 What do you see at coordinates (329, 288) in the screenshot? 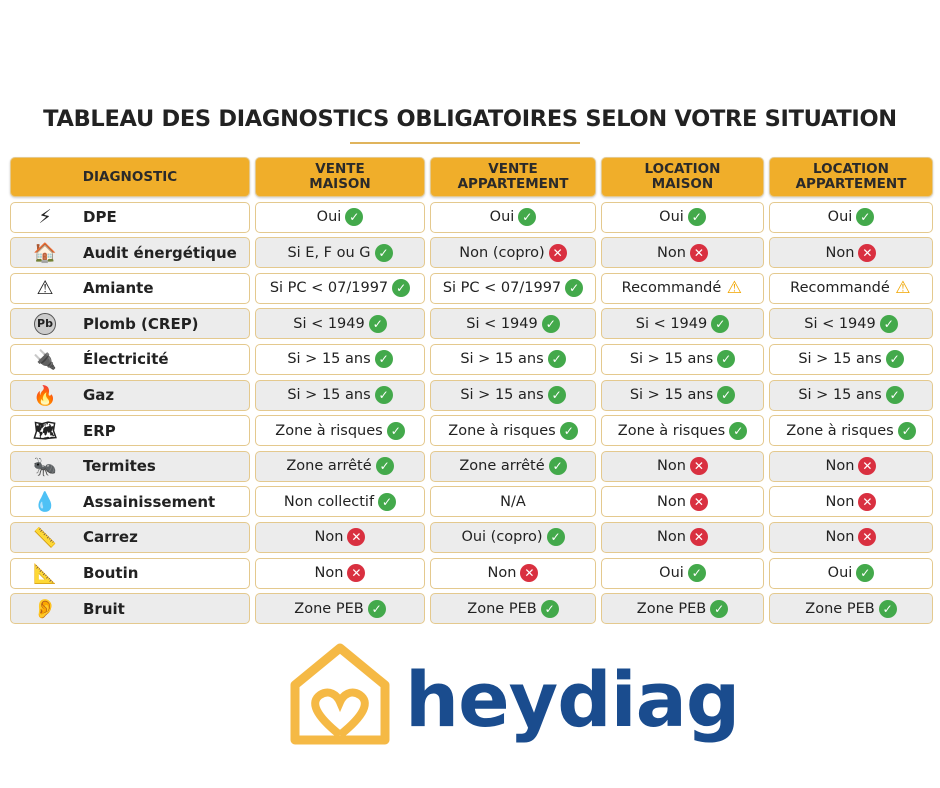
I see `cell-text: Si PC < 07/1997` at bounding box center [329, 288].